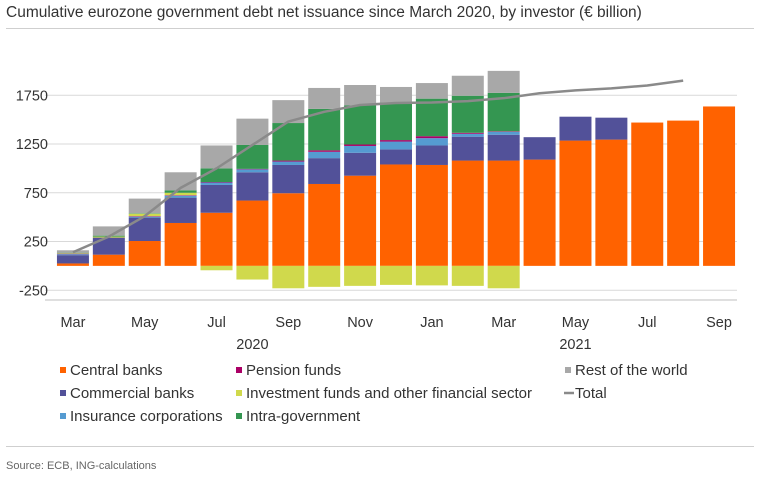  I want to click on legend-marker-intra-government, so click(239, 416).